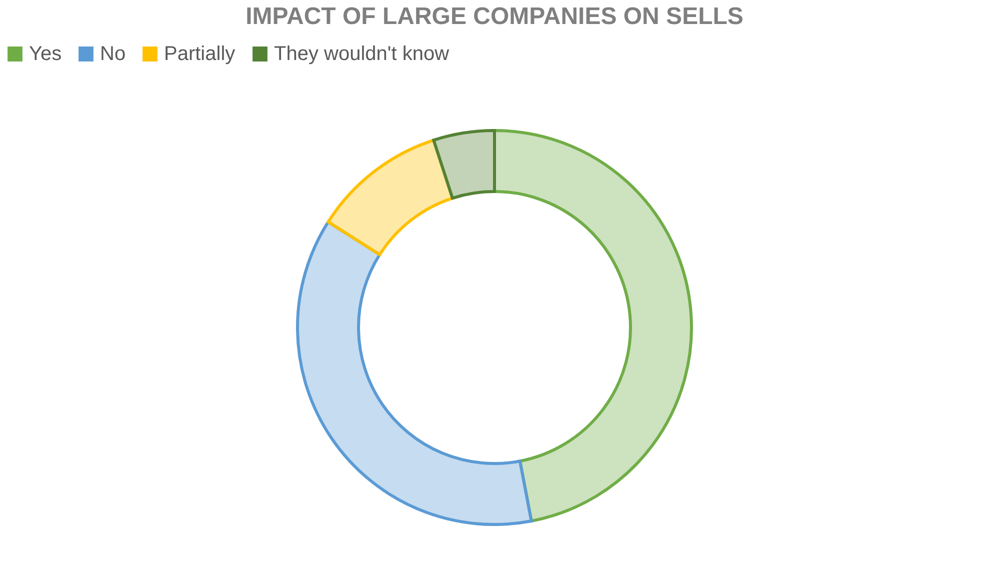  Describe the element at coordinates (495, 16) in the screenshot. I see `chart-title: IMPACT OF LARGE COMPANIES ON SELLS` at that location.